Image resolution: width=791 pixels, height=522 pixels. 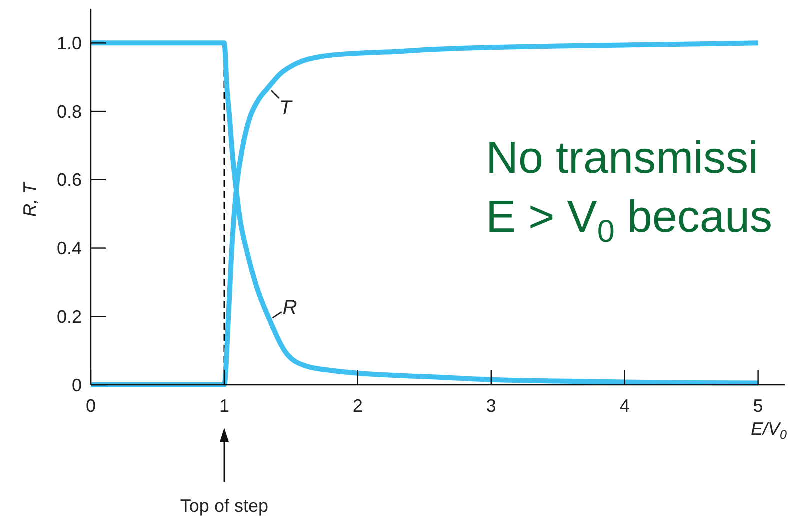 What do you see at coordinates (224, 506) in the screenshot?
I see `text: Top of step` at bounding box center [224, 506].